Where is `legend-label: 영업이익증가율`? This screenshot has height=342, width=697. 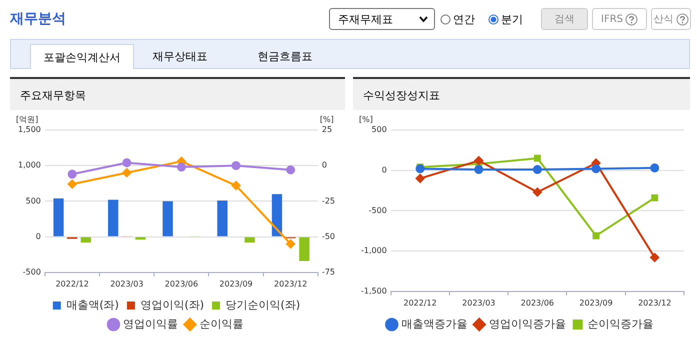
legend-label: 영업이익증가율 is located at coordinates (527, 323).